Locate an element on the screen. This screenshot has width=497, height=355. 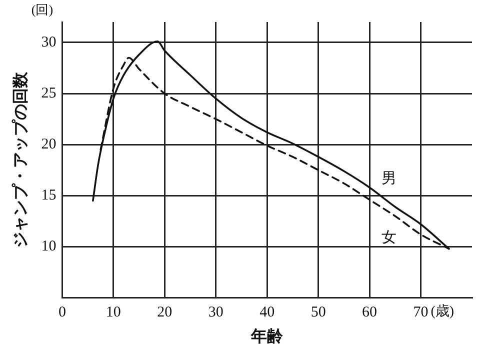
series-label: 男 is located at coordinates (389, 178).